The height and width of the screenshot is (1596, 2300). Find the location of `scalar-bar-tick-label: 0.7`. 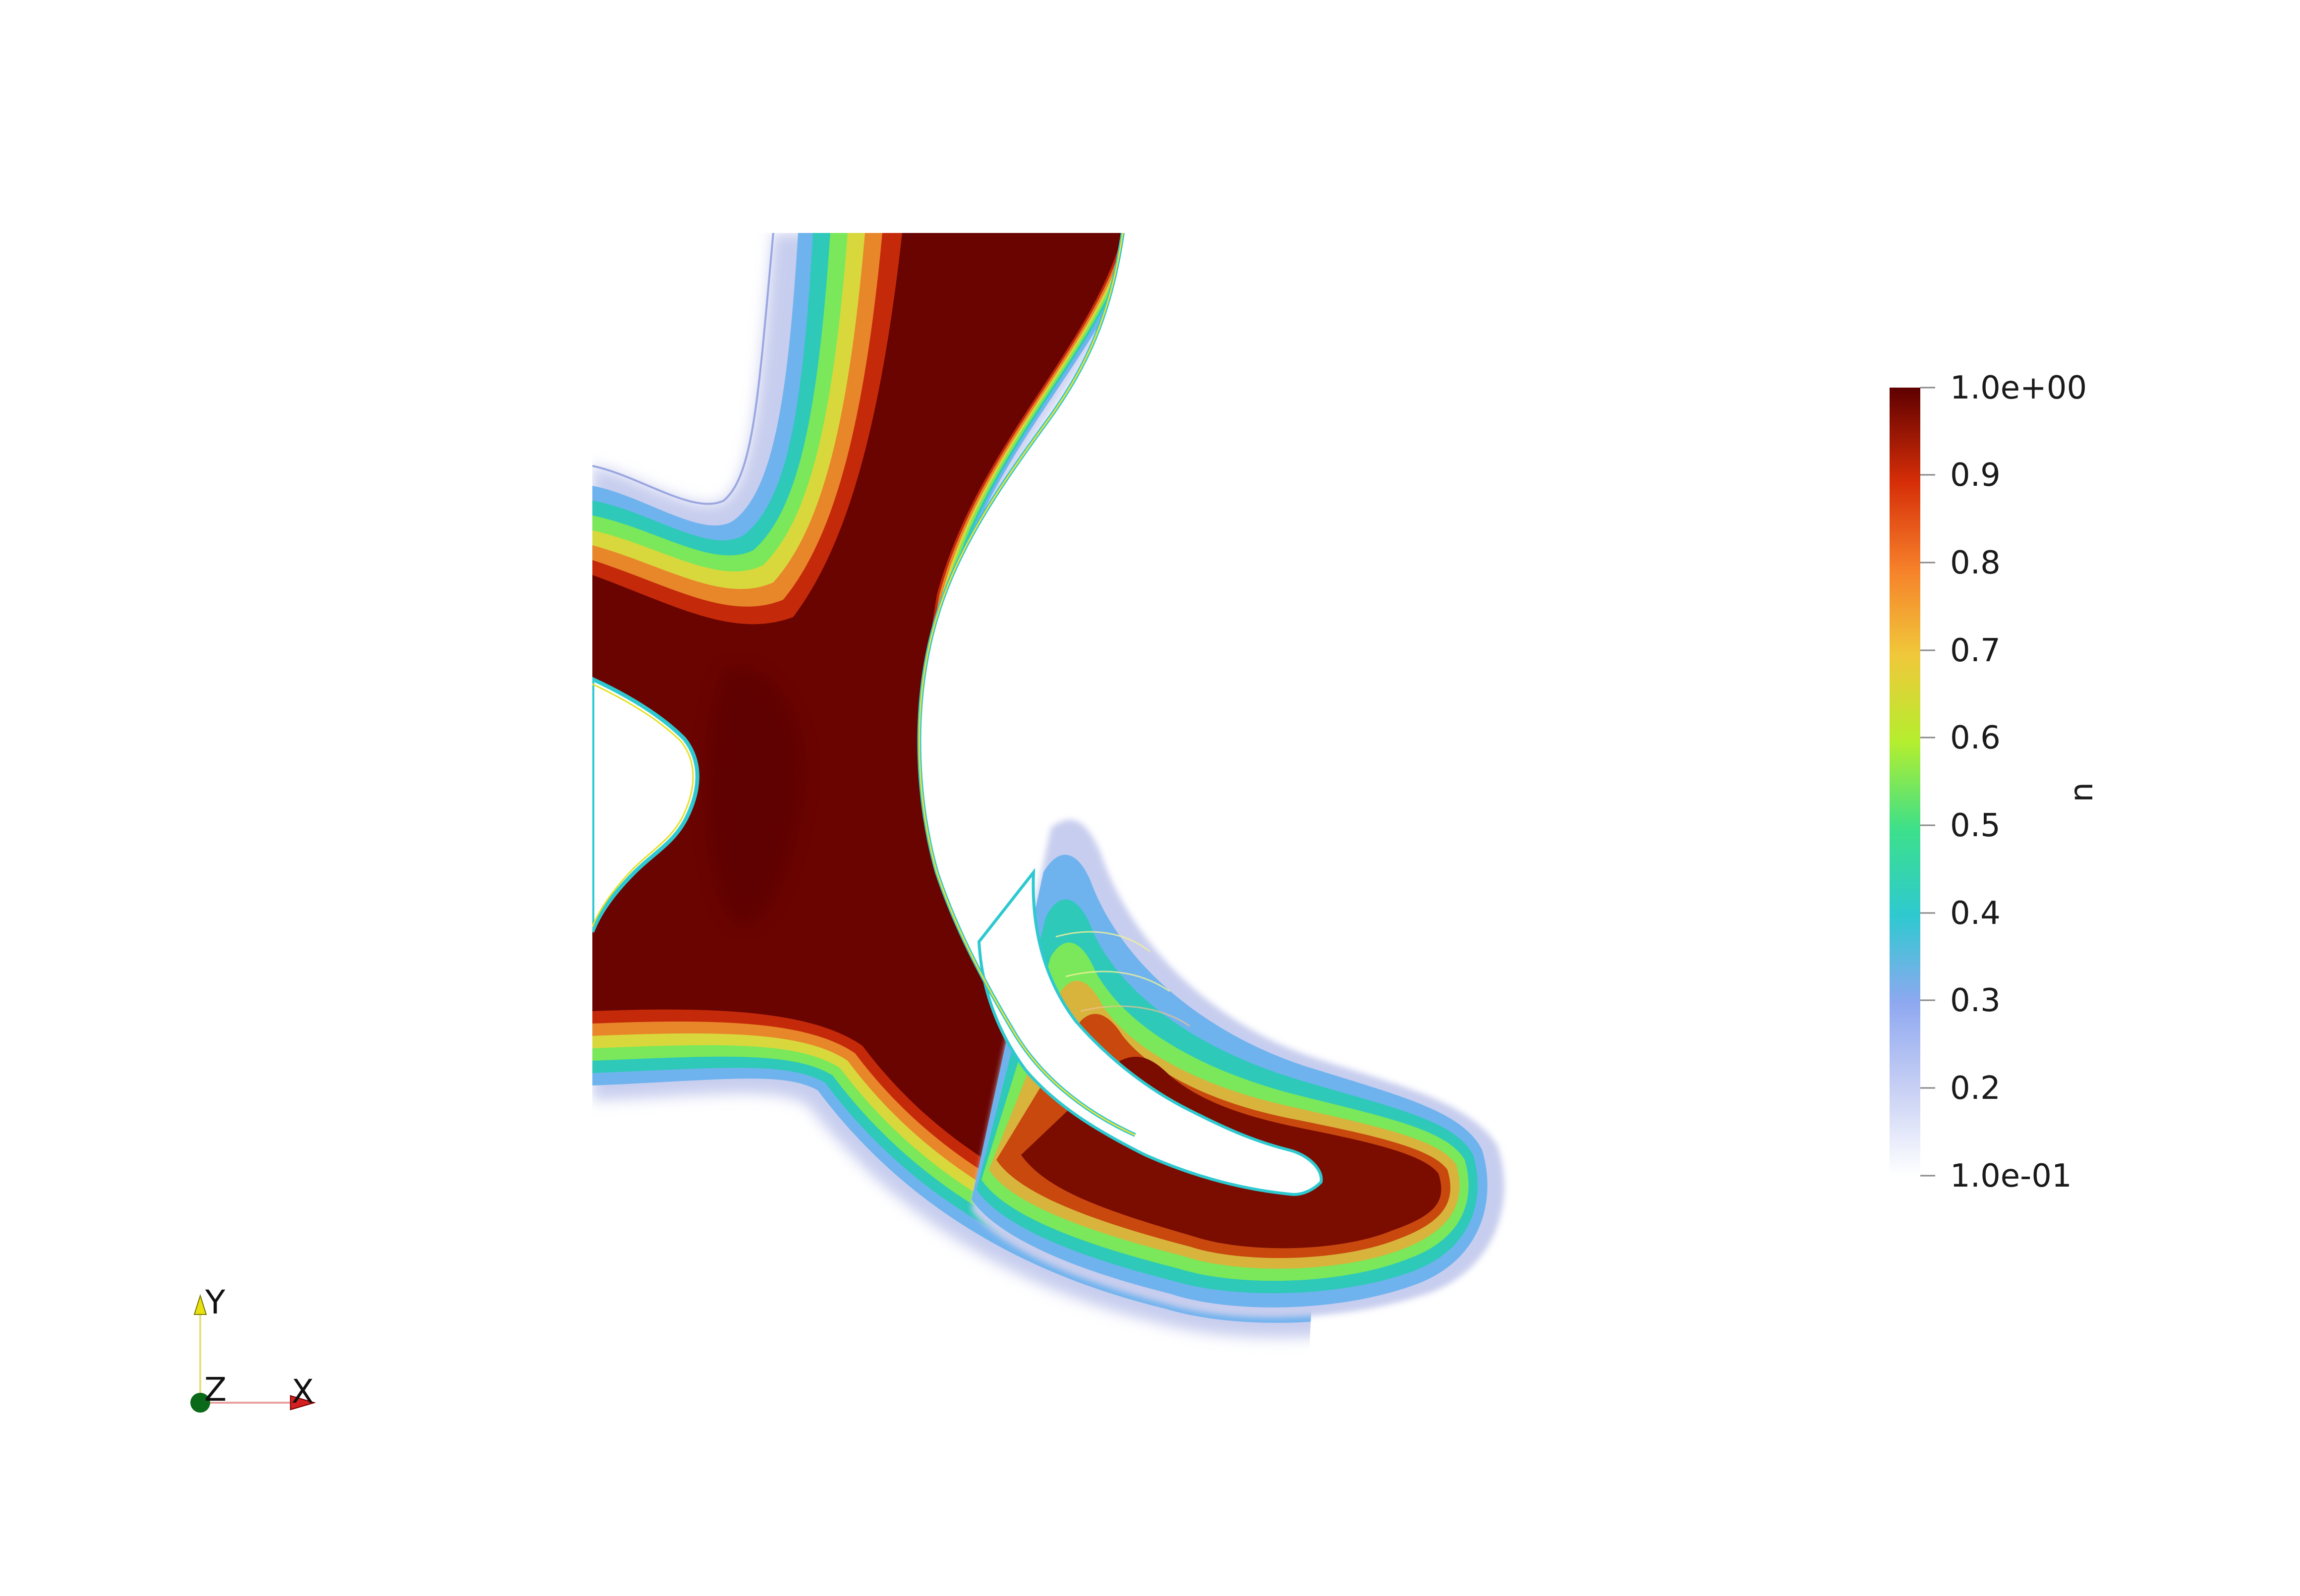

scalar-bar-tick-label: 0.7 is located at coordinates (1975, 651).